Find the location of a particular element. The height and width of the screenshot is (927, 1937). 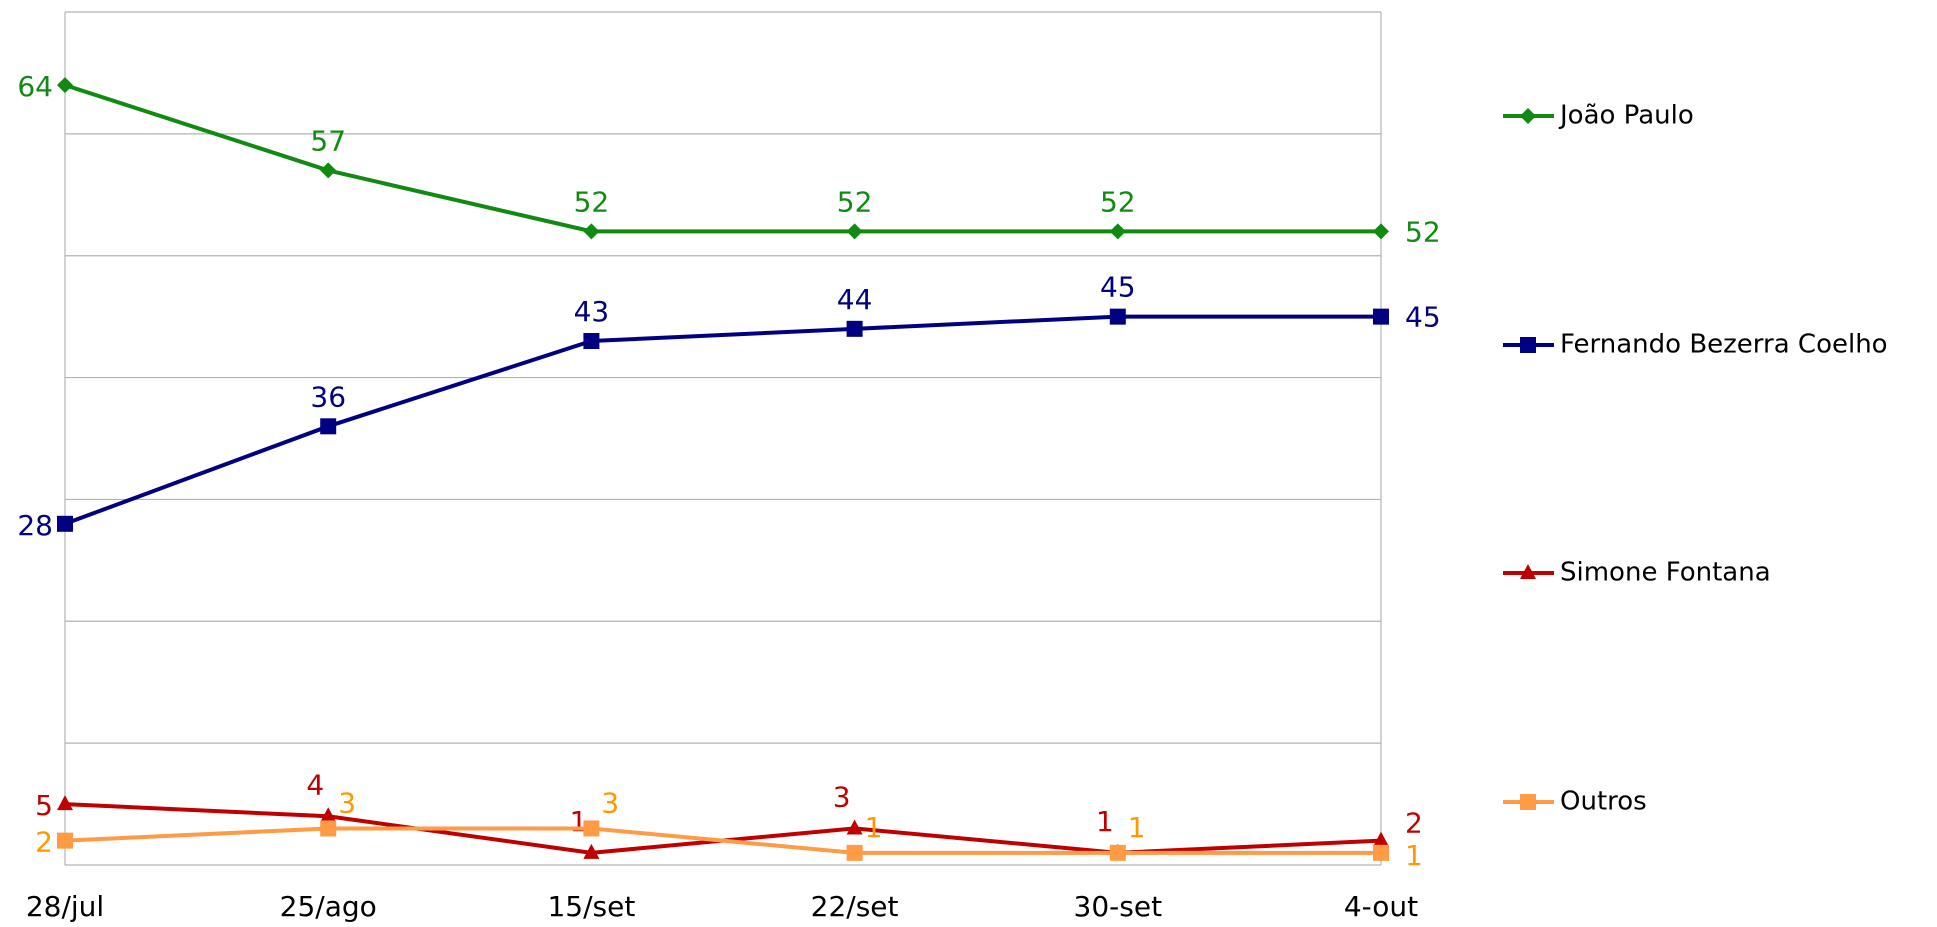

data-label: 44 is located at coordinates (855, 299).